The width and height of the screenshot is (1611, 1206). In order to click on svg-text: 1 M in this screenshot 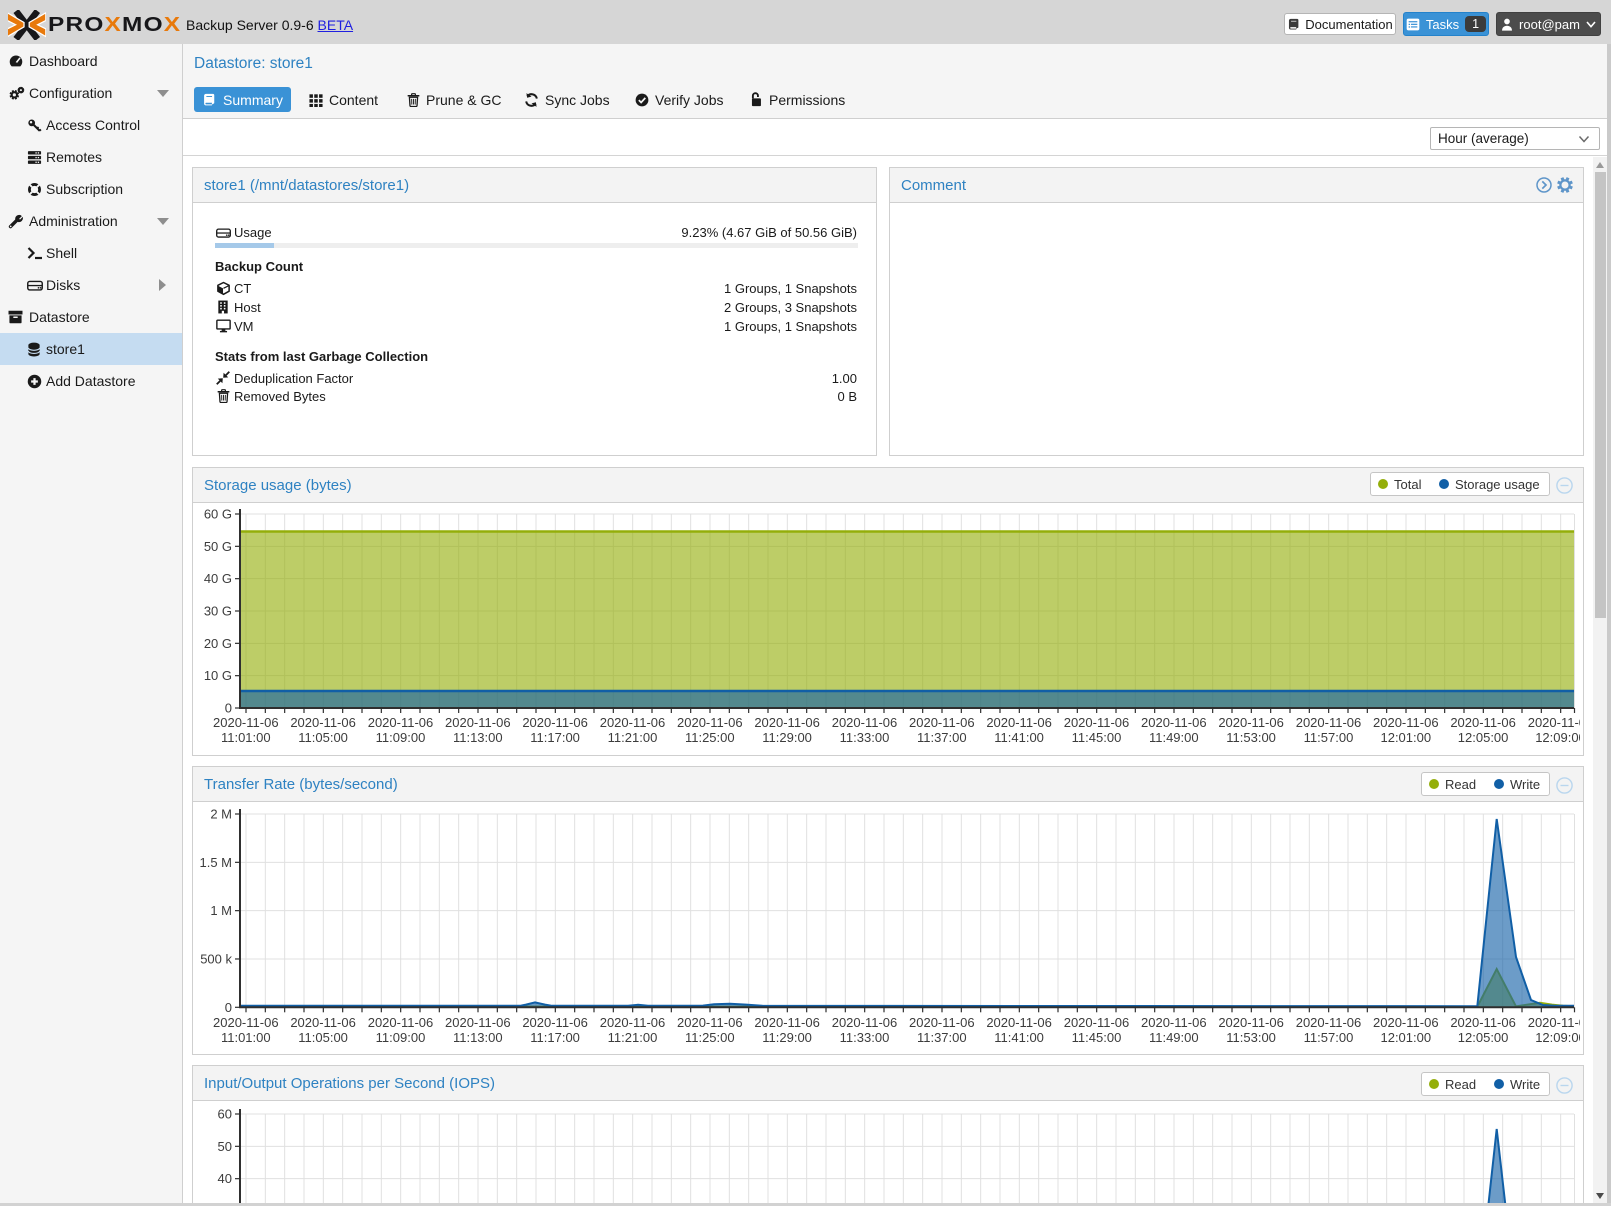, I will do `click(221, 910)`.